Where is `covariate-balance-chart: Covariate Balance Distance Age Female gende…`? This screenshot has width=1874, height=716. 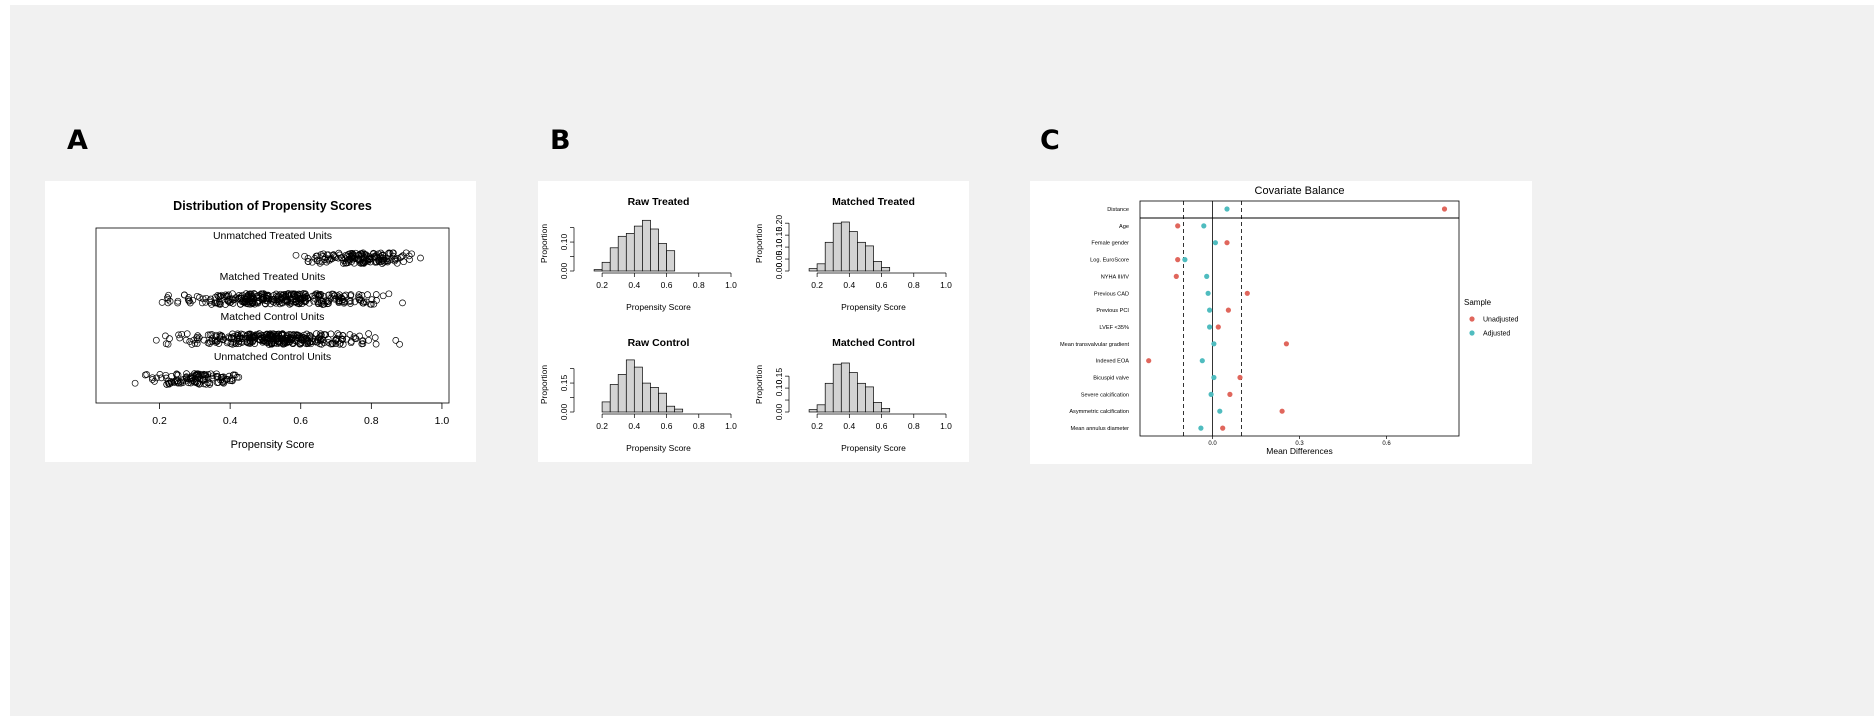
covariate-balance-chart: Covariate Balance Distance Age Female gende… is located at coordinates (1289, 320).